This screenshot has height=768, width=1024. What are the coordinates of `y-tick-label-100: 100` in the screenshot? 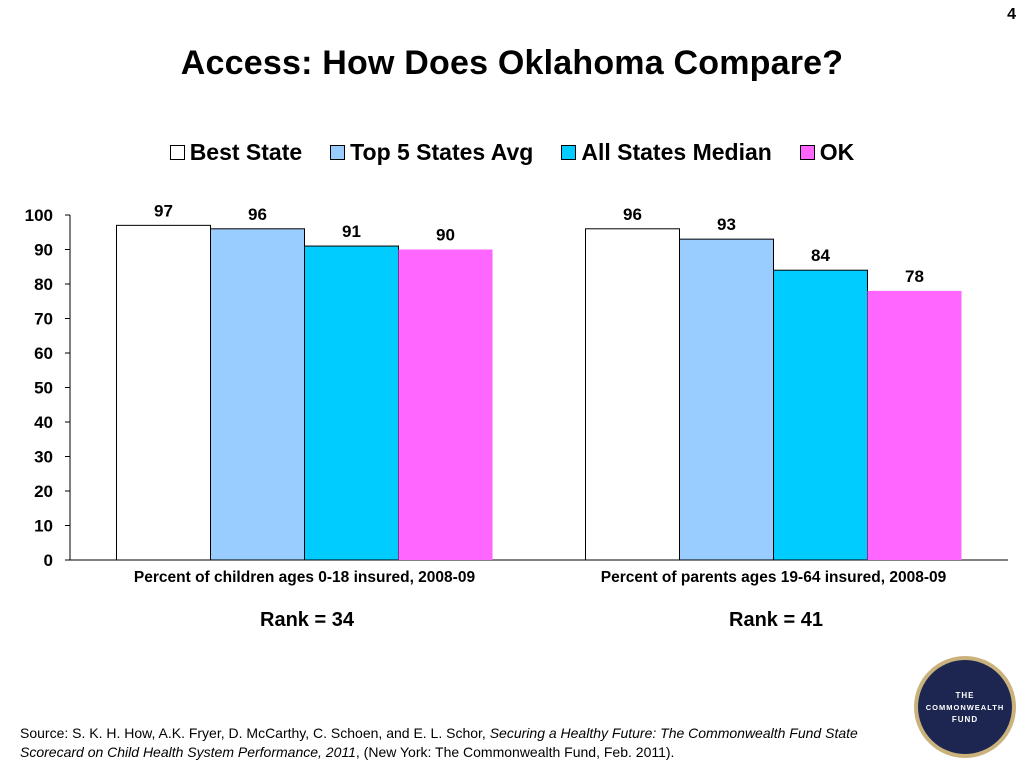 It's located at (39, 215).